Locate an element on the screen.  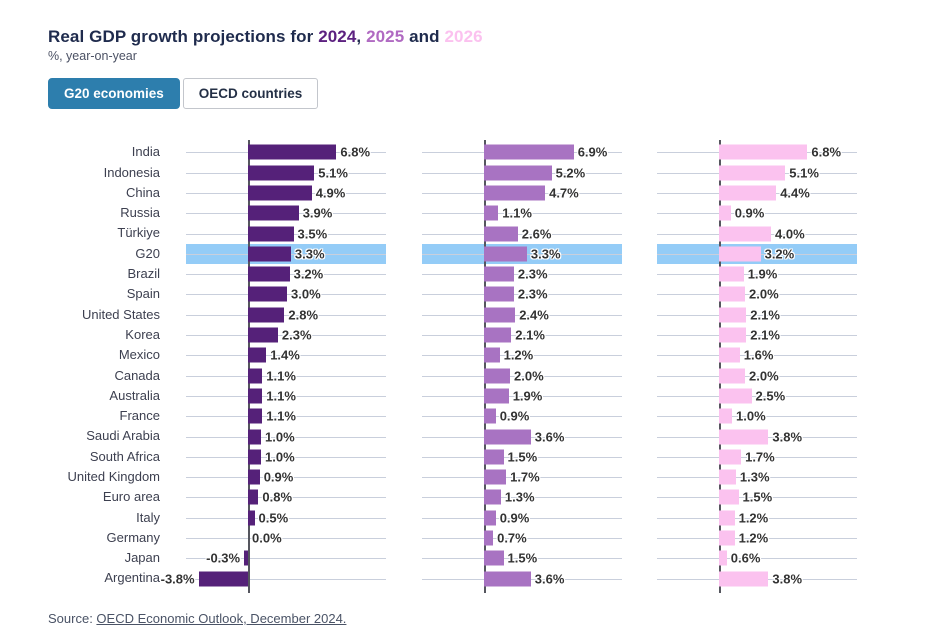
category-label: Euro area is located at coordinates (131, 497).